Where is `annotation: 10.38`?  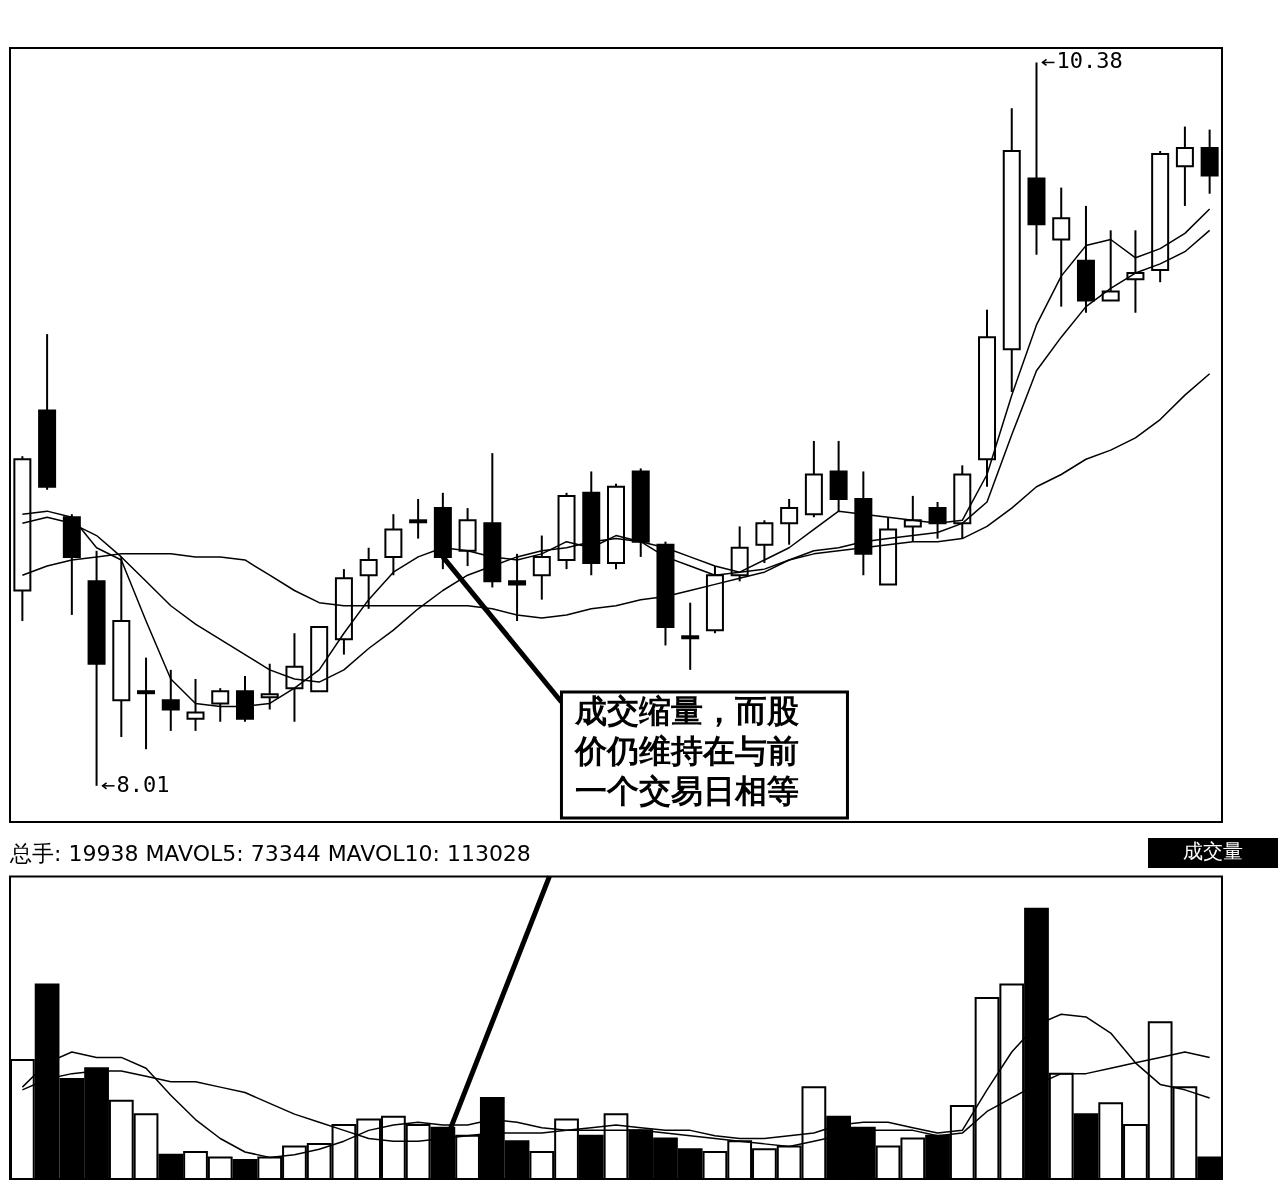 annotation: 10.38 is located at coordinates (1089, 61).